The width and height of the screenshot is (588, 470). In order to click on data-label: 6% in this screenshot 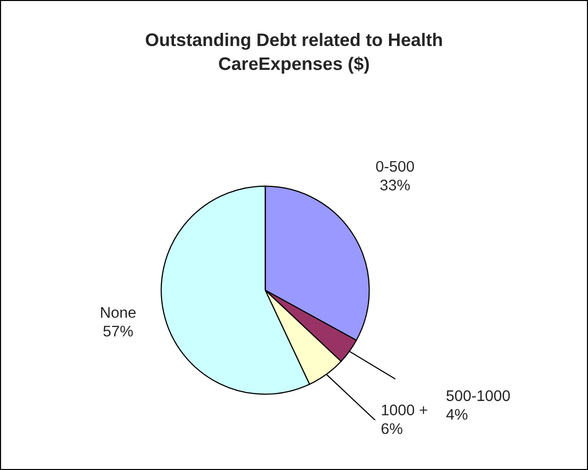, I will do `click(392, 428)`.